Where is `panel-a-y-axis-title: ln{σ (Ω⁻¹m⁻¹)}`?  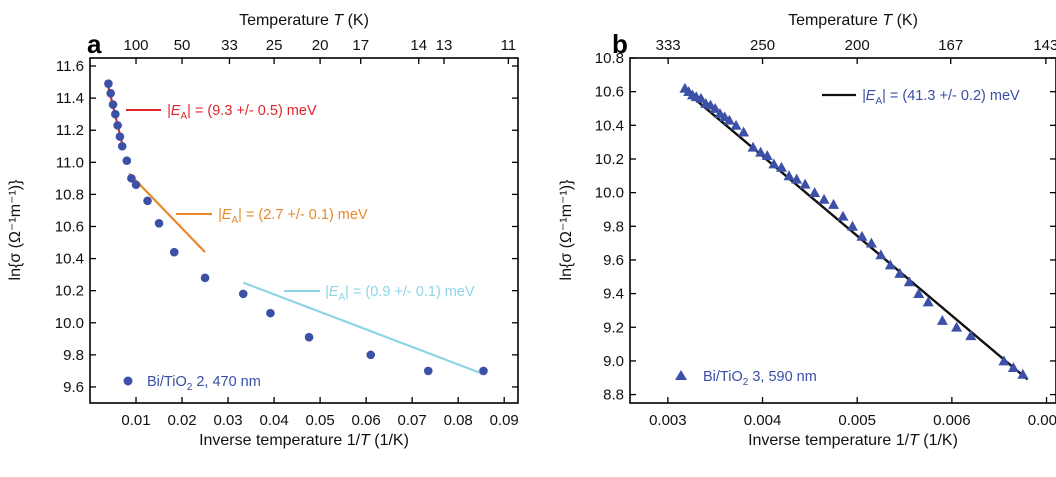
panel-a-y-axis-title: ln{σ (Ω⁻¹m⁻¹)} is located at coordinates (15, 230).